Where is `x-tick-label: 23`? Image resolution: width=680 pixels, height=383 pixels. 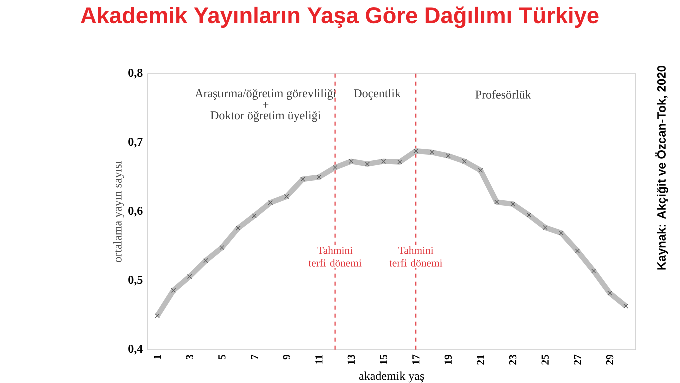 x-tick-label: 23 is located at coordinates (513, 359).